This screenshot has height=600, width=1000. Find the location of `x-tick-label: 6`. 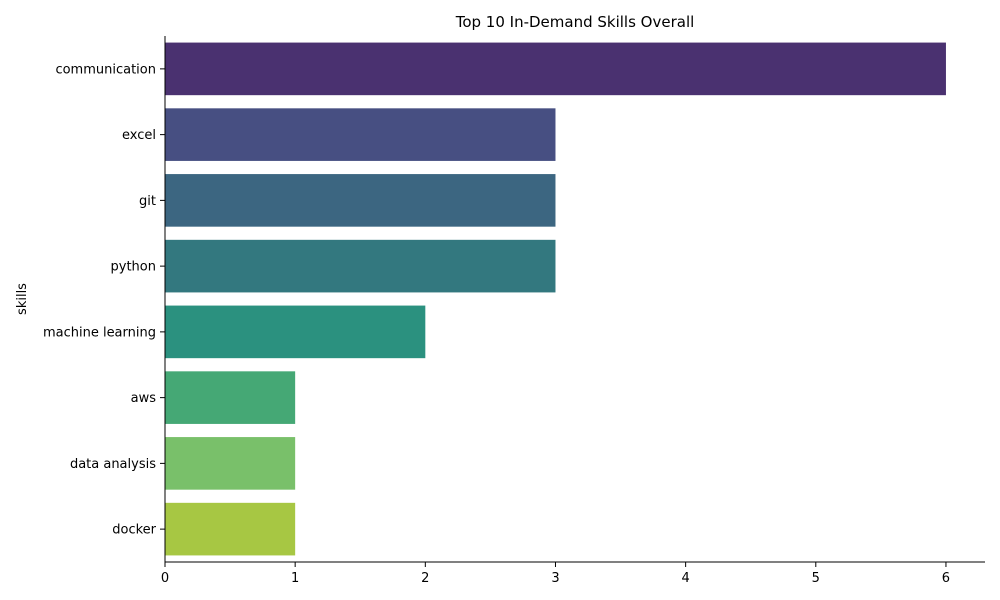

x-tick-label: 6 is located at coordinates (946, 578).